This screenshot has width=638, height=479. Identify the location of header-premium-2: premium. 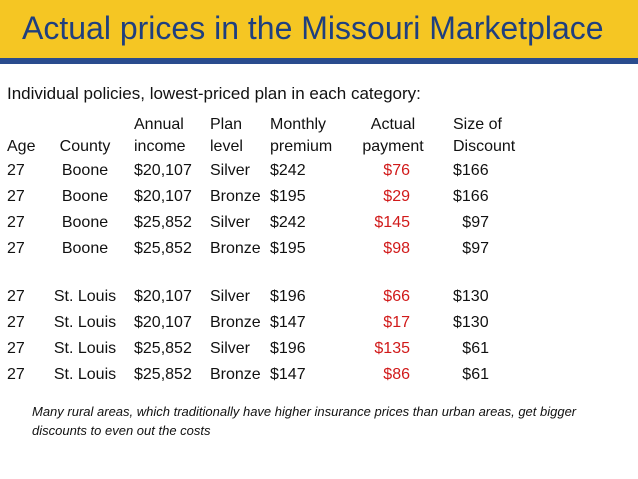
(301, 146).